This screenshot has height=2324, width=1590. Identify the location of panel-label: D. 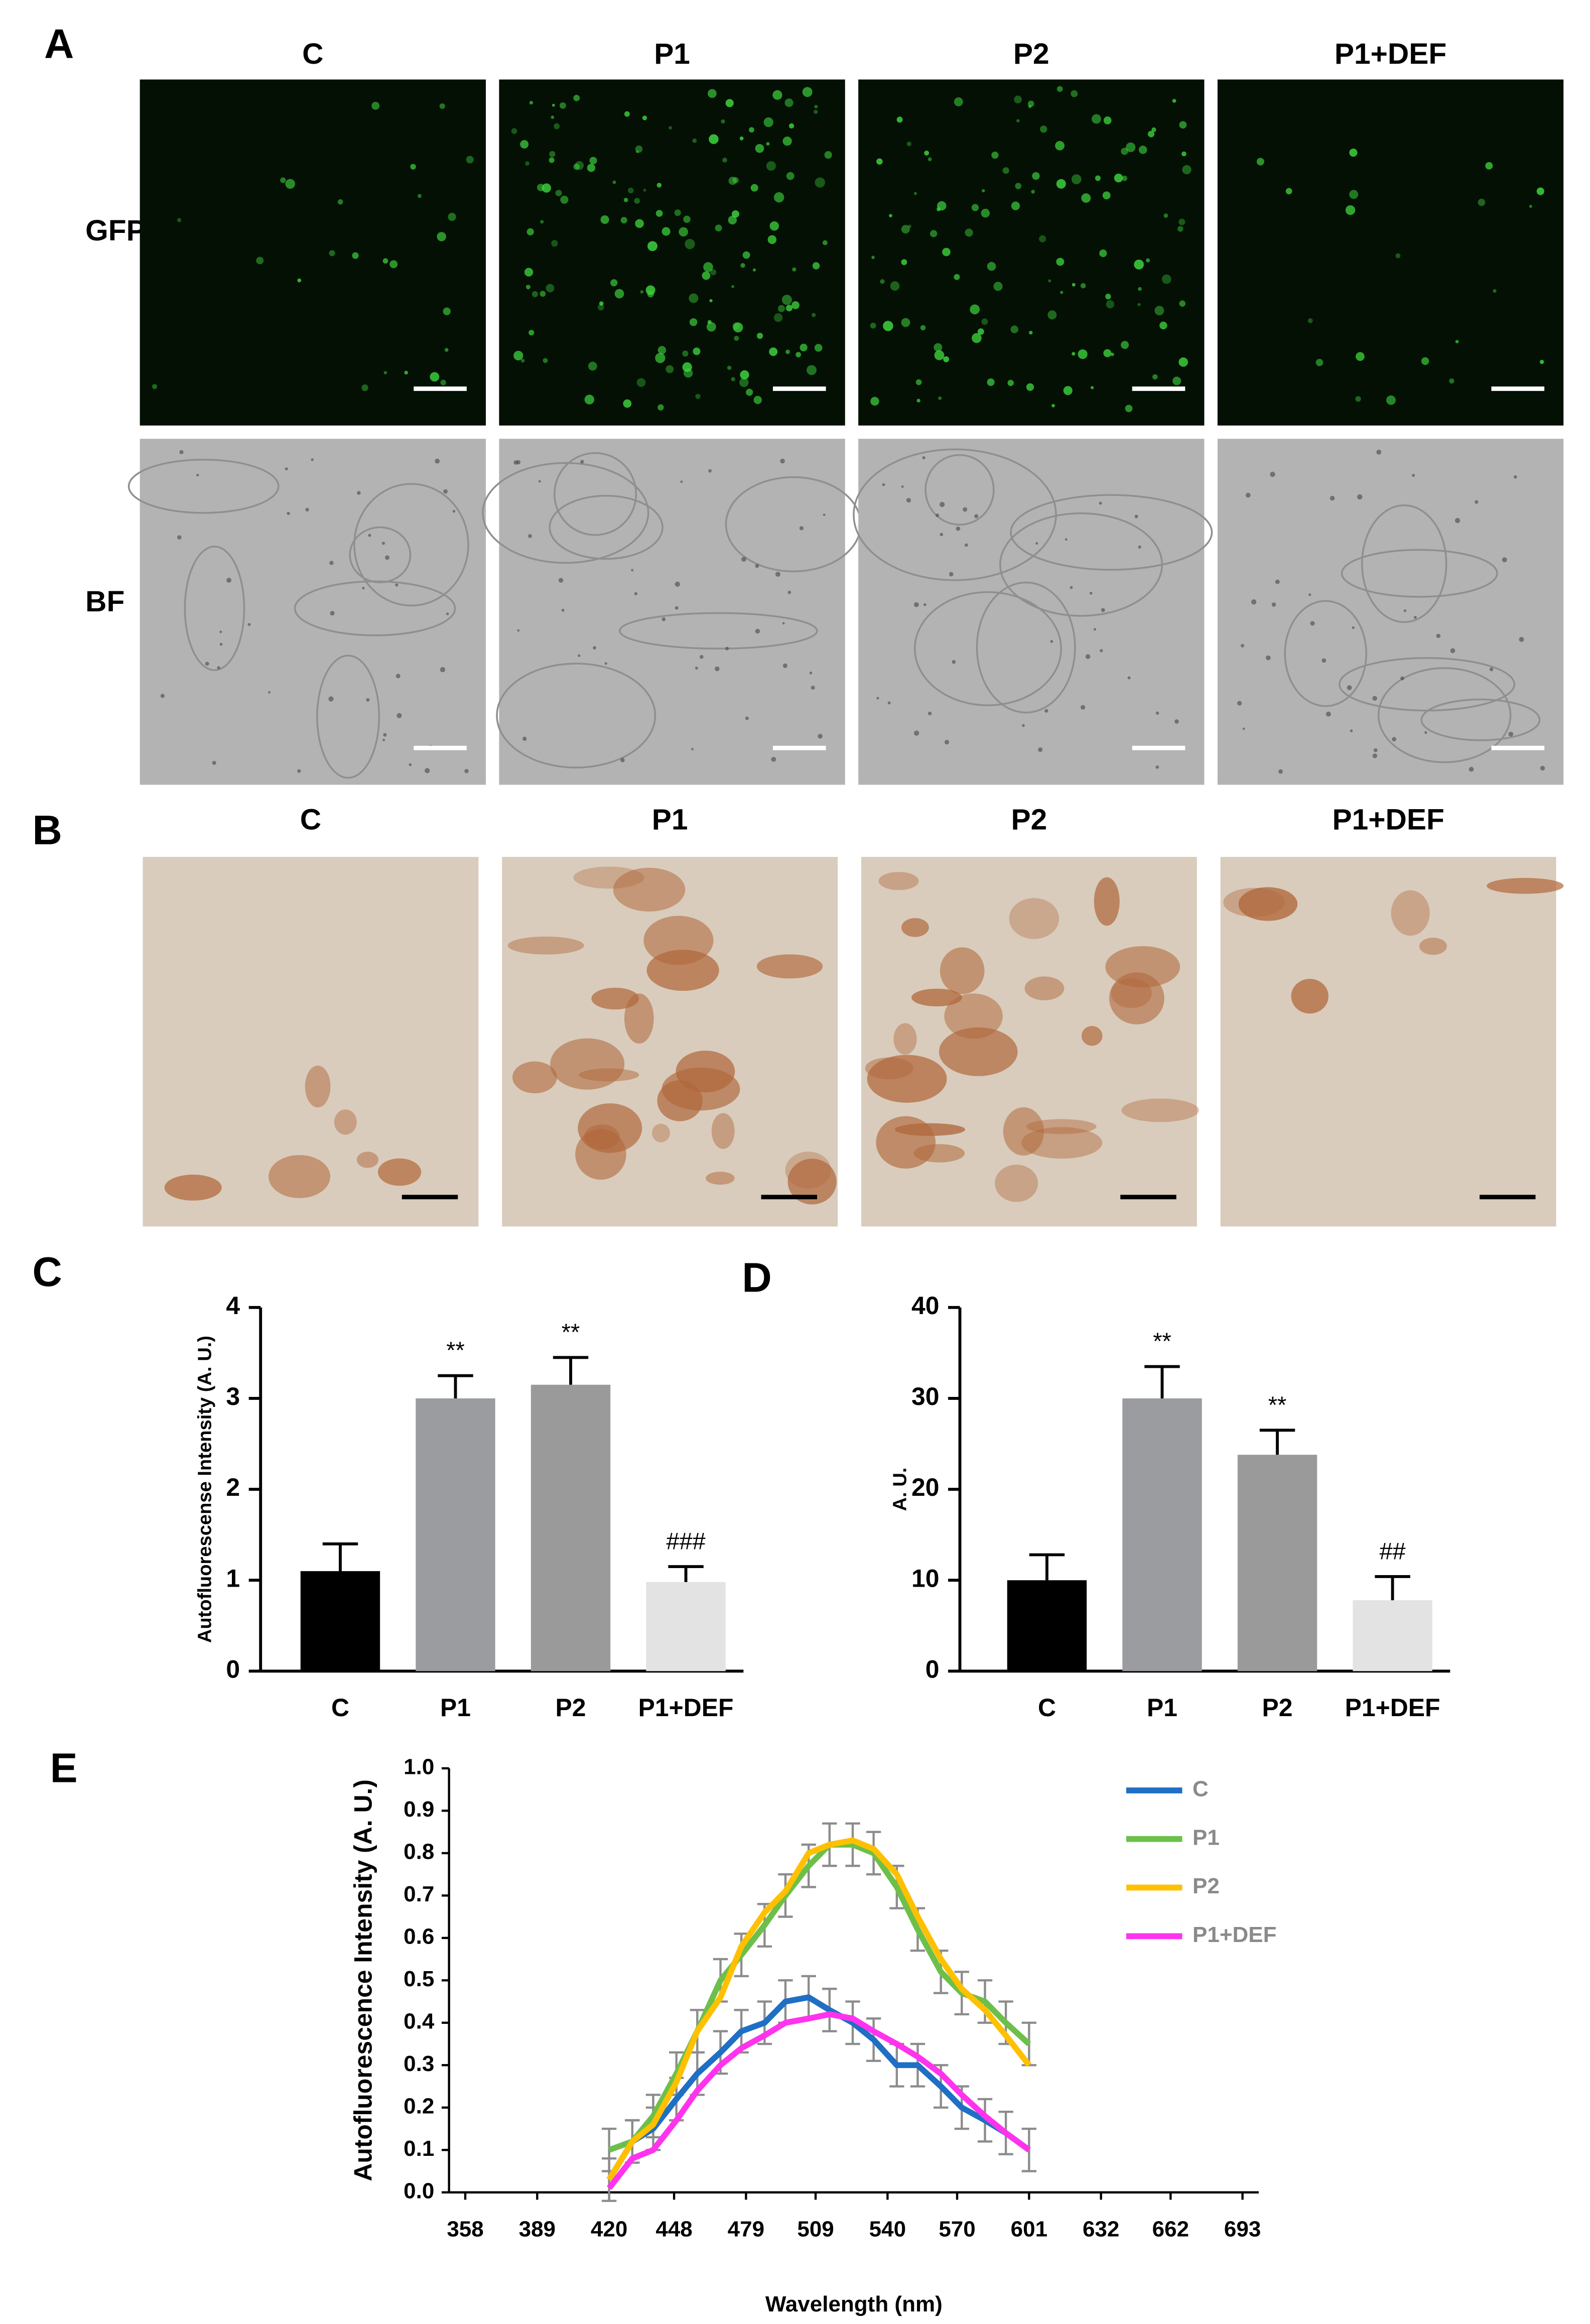
(756, 1278).